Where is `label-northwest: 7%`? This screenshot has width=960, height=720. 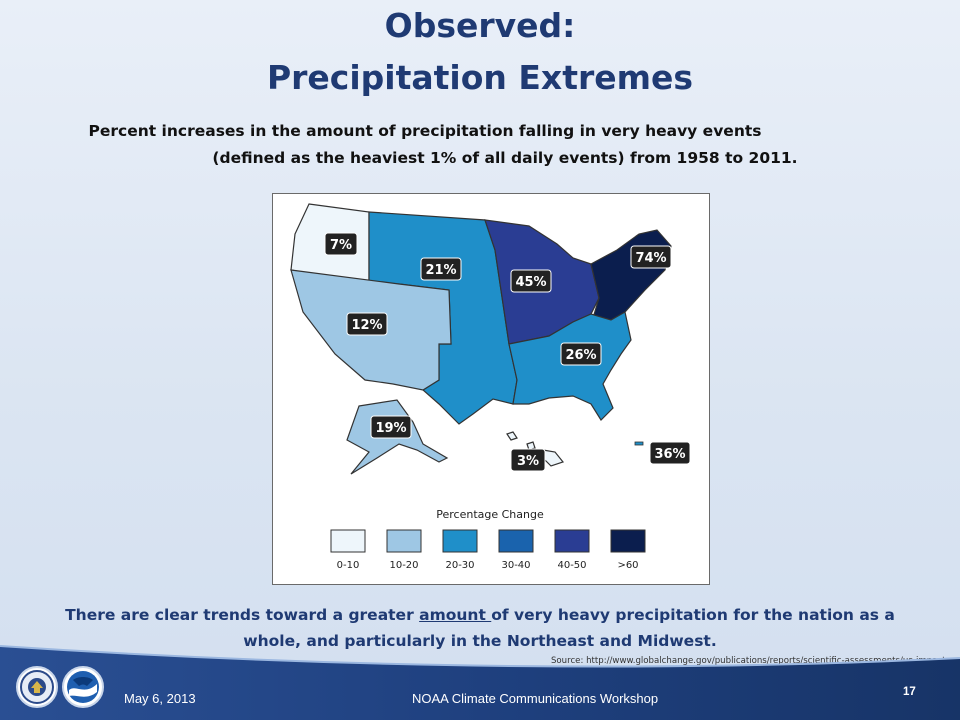 label-northwest: 7% is located at coordinates (341, 244).